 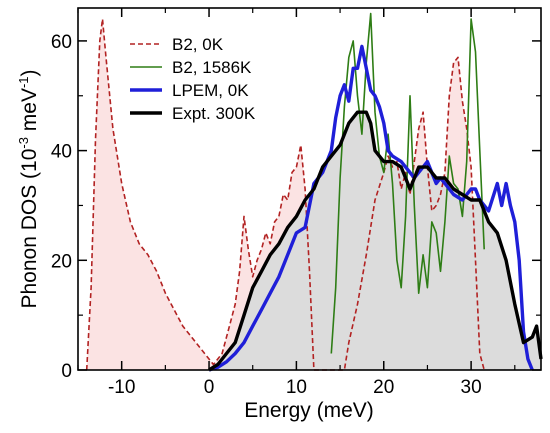 I want to click on x-tick-label: 0, so click(x=209, y=387).